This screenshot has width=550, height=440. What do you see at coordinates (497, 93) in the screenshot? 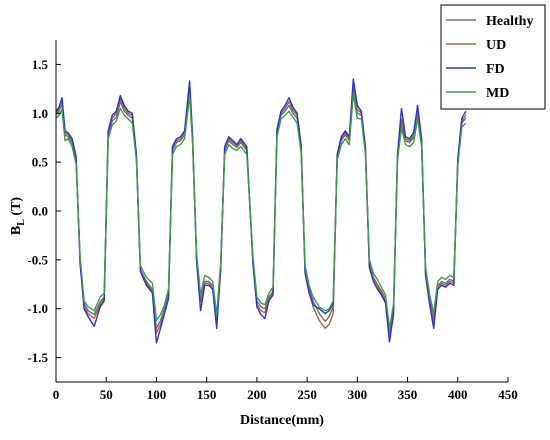
I see `legend-label-md: MD` at bounding box center [497, 93].